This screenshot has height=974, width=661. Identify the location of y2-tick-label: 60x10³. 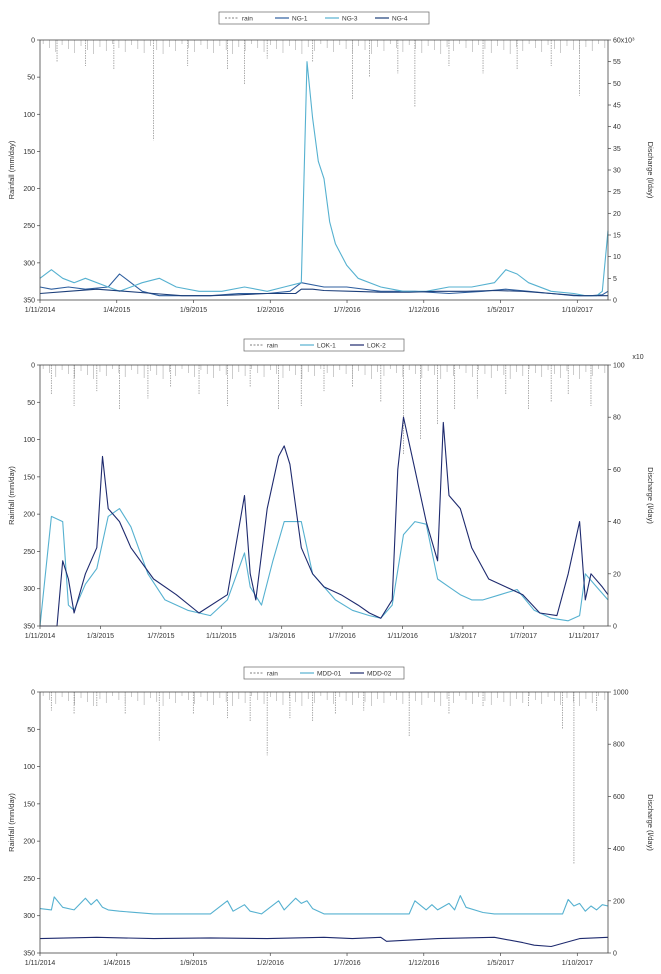
(624, 41).